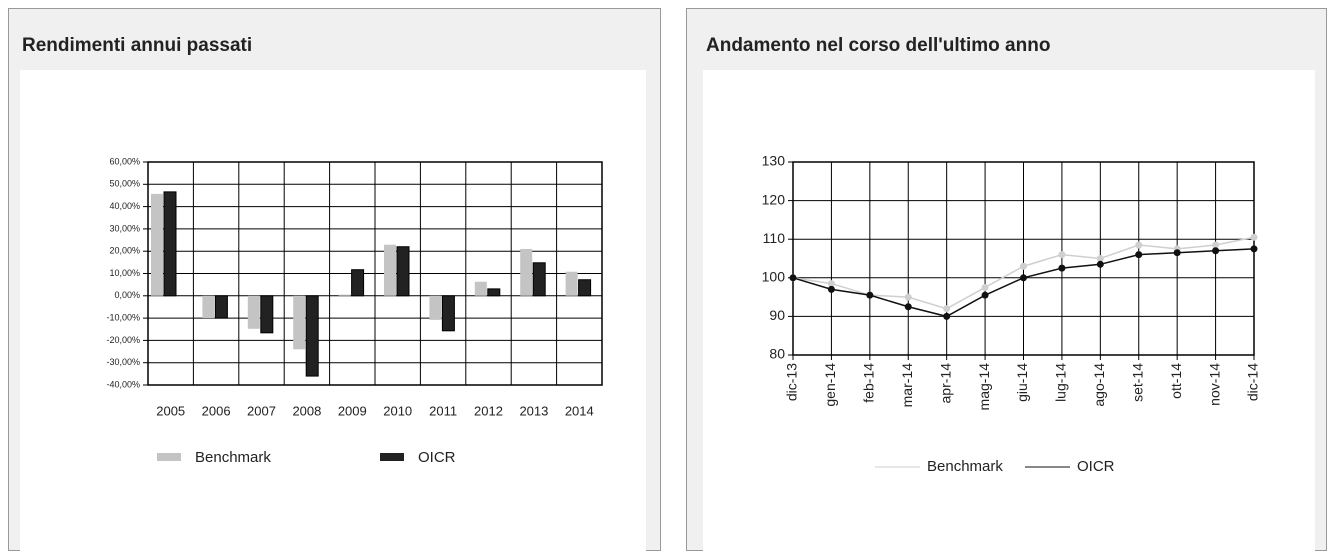 The image size is (1335, 559). What do you see at coordinates (984, 387) in the screenshot?
I see `x-tick-label: mag-14` at bounding box center [984, 387].